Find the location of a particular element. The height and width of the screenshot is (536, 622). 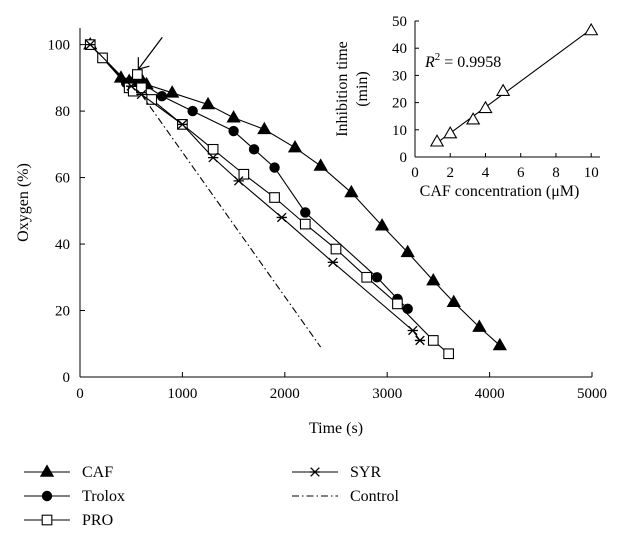

legend-label-caf: CAF is located at coordinates (97, 472).